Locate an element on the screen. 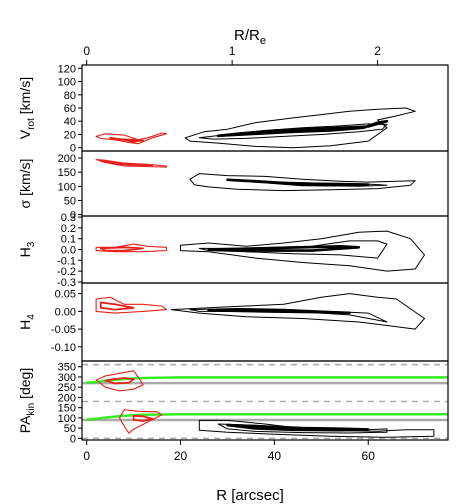 The height and width of the screenshot is (504, 458). y-tick-label: 20 is located at coordinates (70, 135).